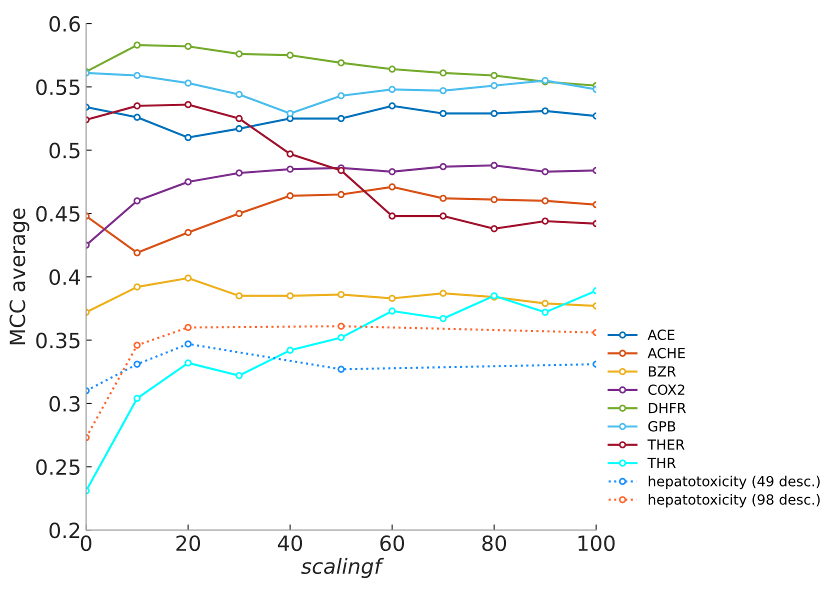  I want to click on legend-label: THR, so click(662, 463).